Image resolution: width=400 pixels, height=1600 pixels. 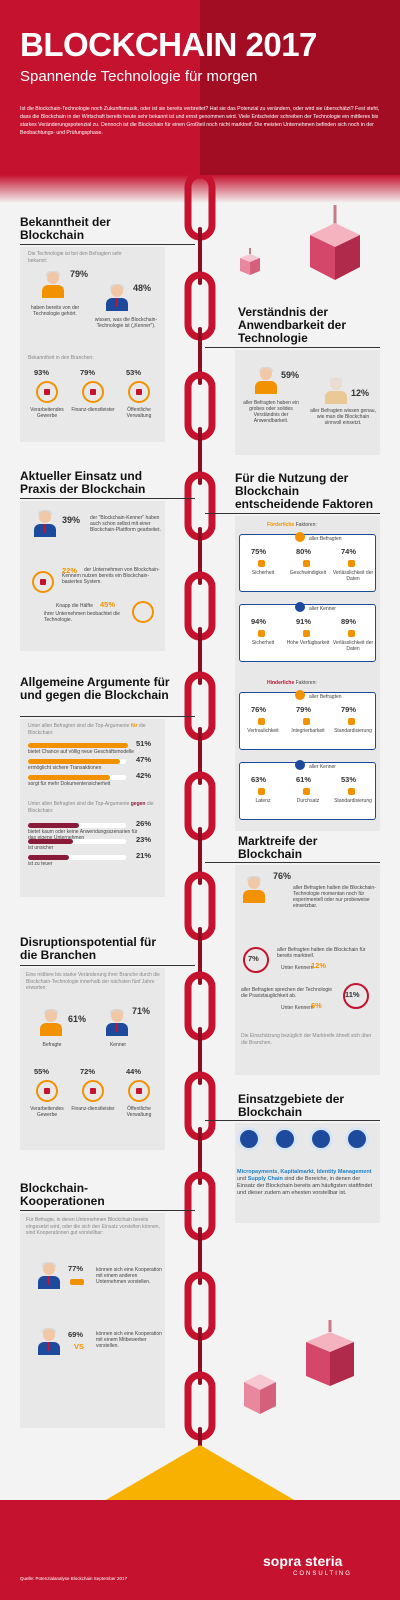 I want to click on argument-pct: 26%, so click(x=144, y=823).